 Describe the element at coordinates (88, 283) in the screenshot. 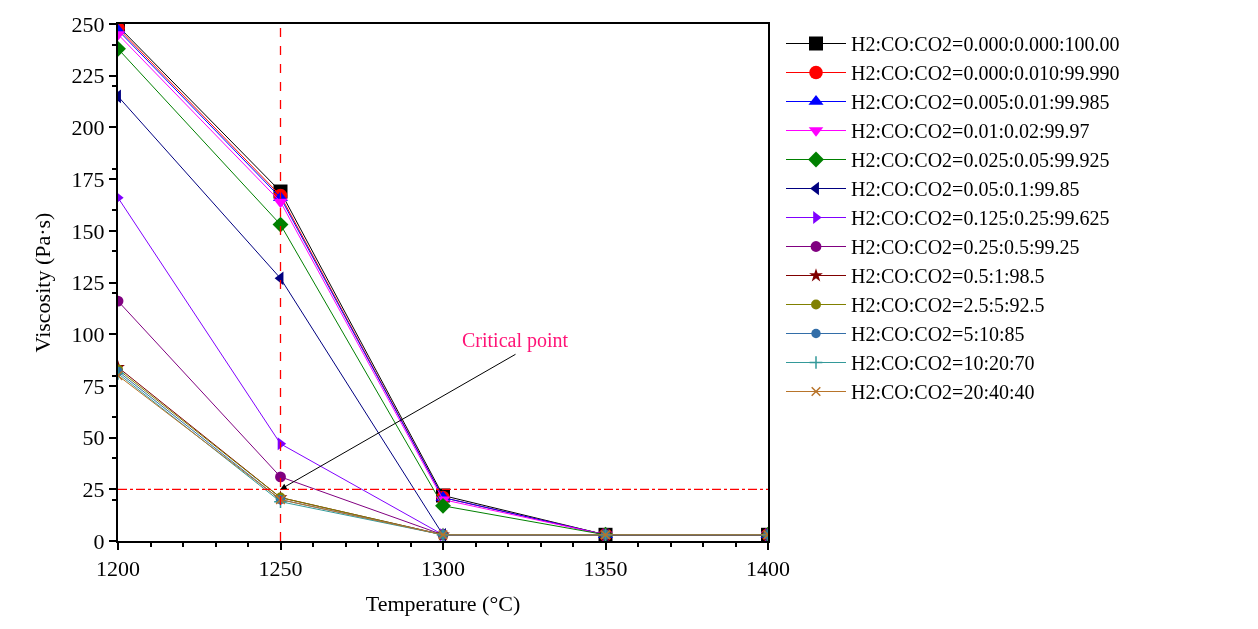

I see `y-tick-label: 125` at that location.